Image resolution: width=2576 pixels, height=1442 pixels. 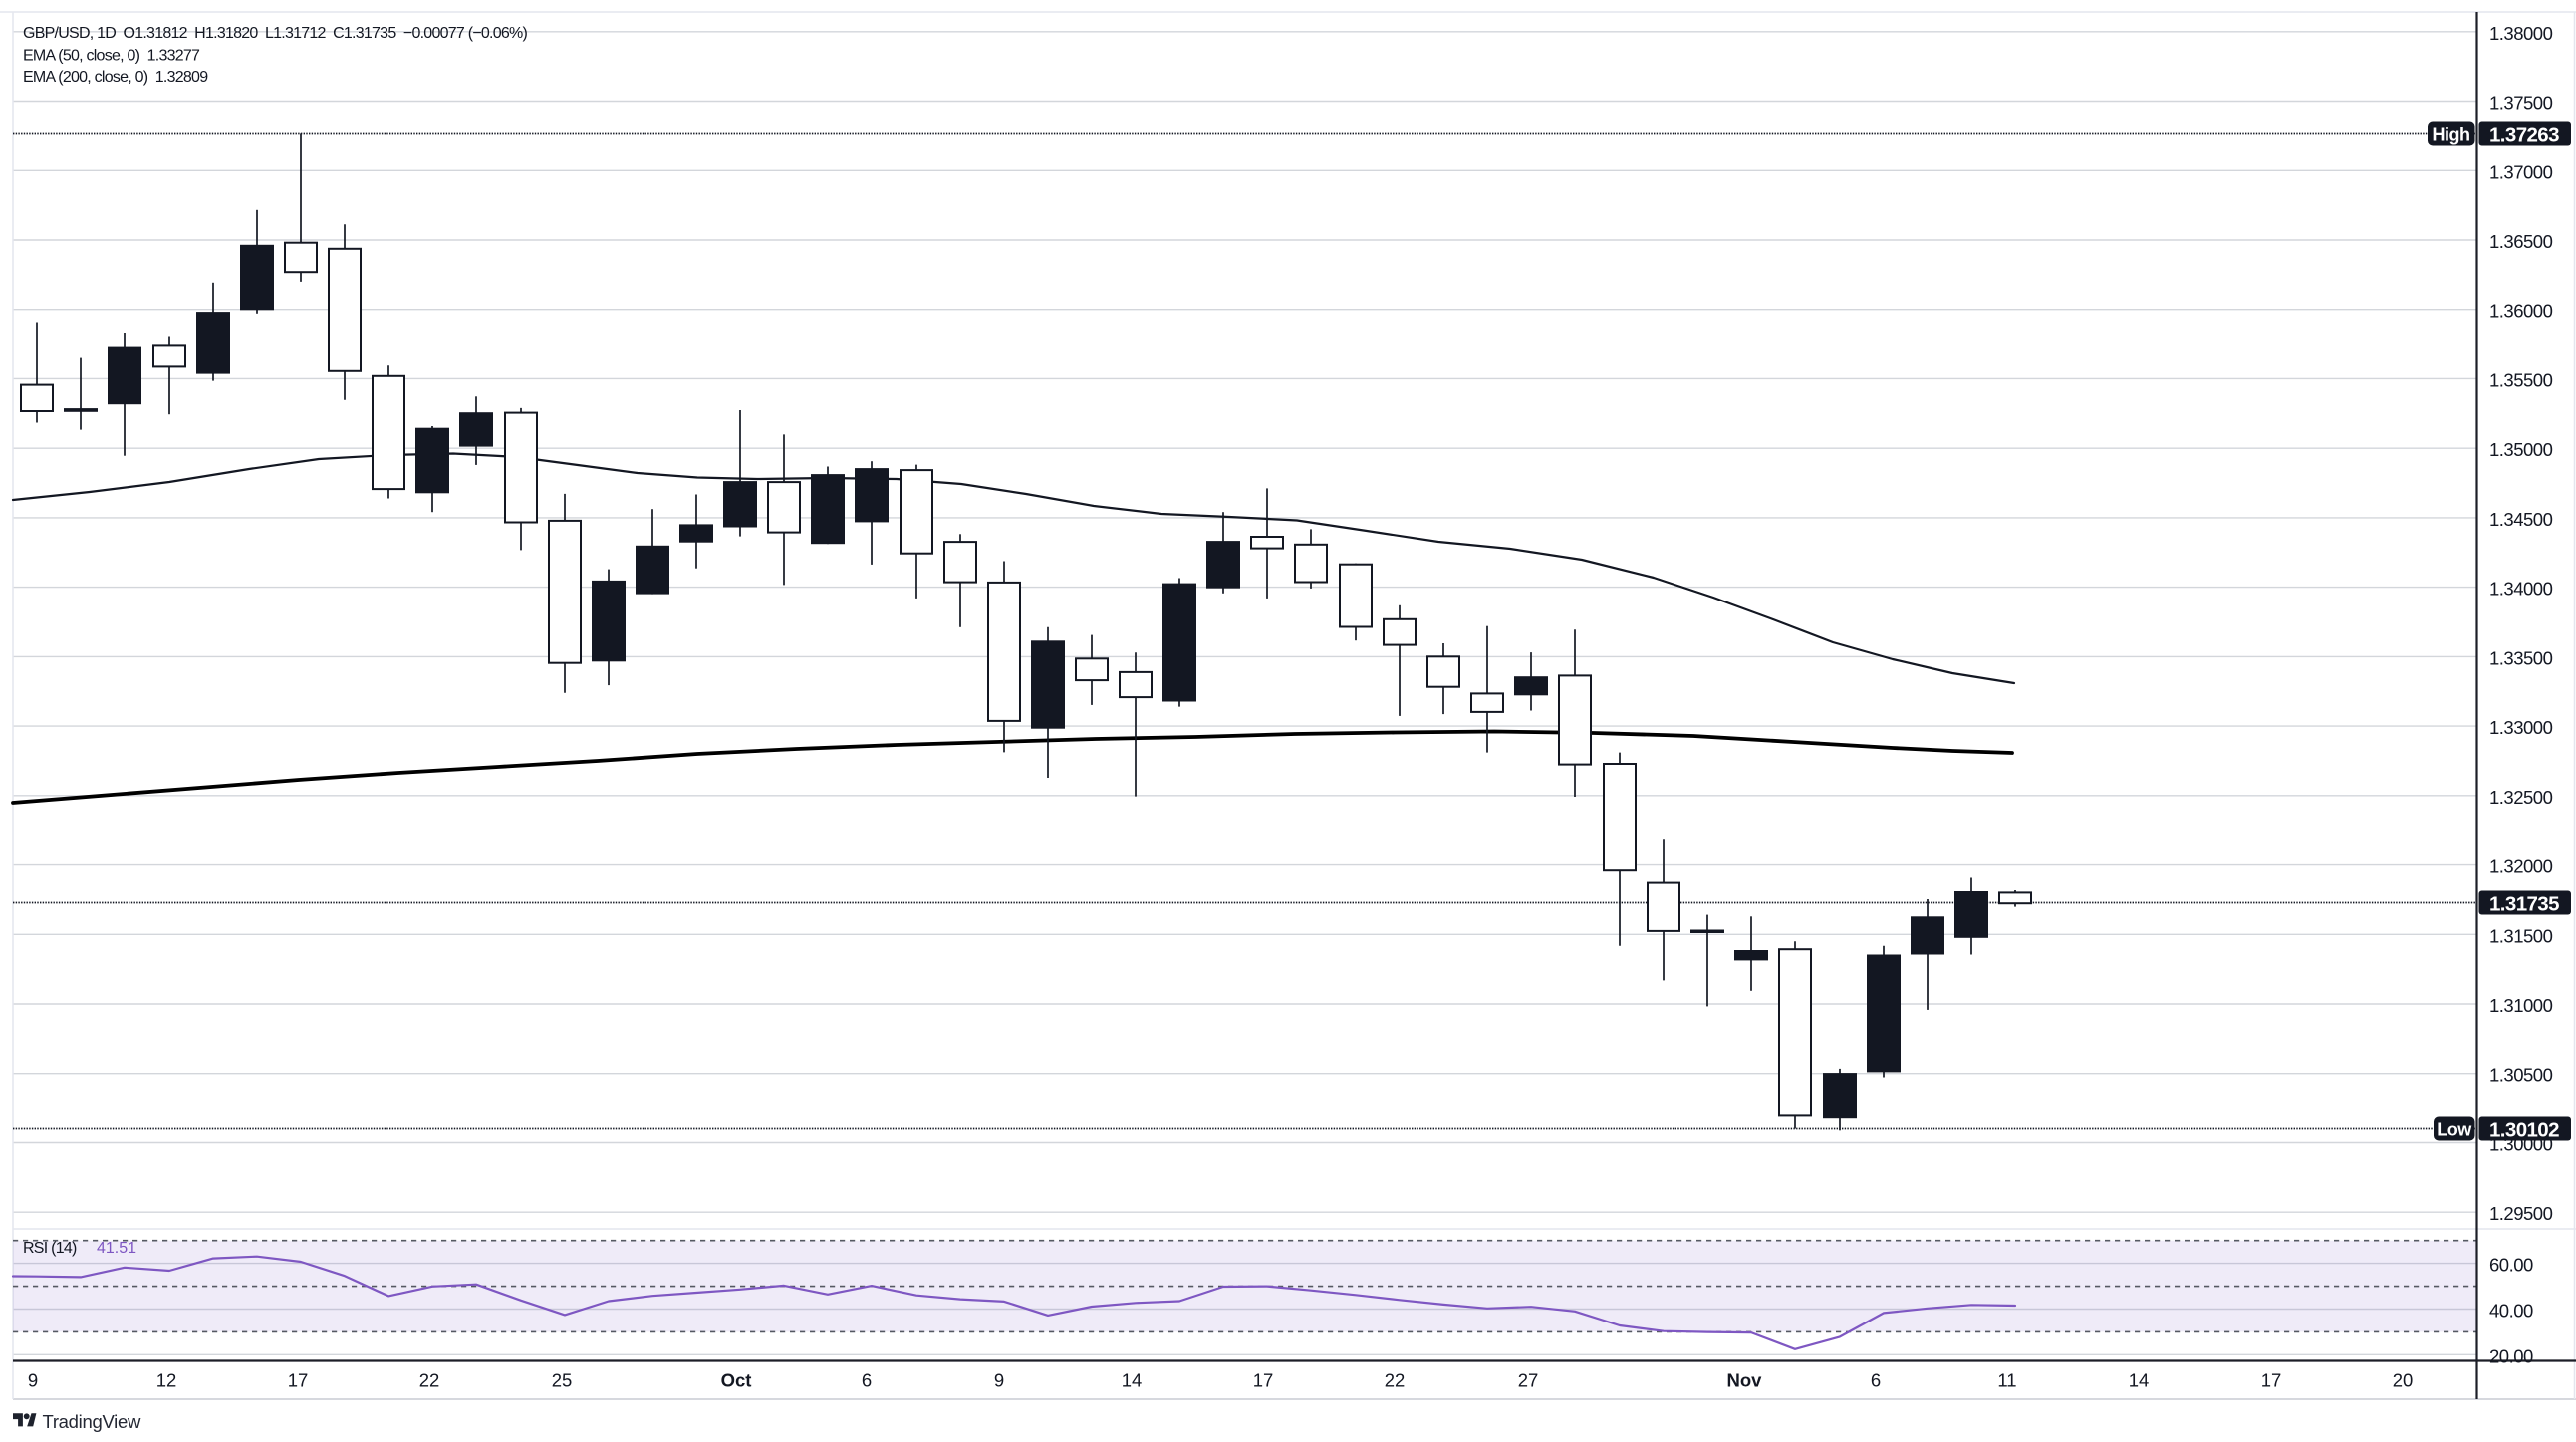 What do you see at coordinates (92, 1421) in the screenshot?
I see `svg-text: TradingView` at bounding box center [92, 1421].